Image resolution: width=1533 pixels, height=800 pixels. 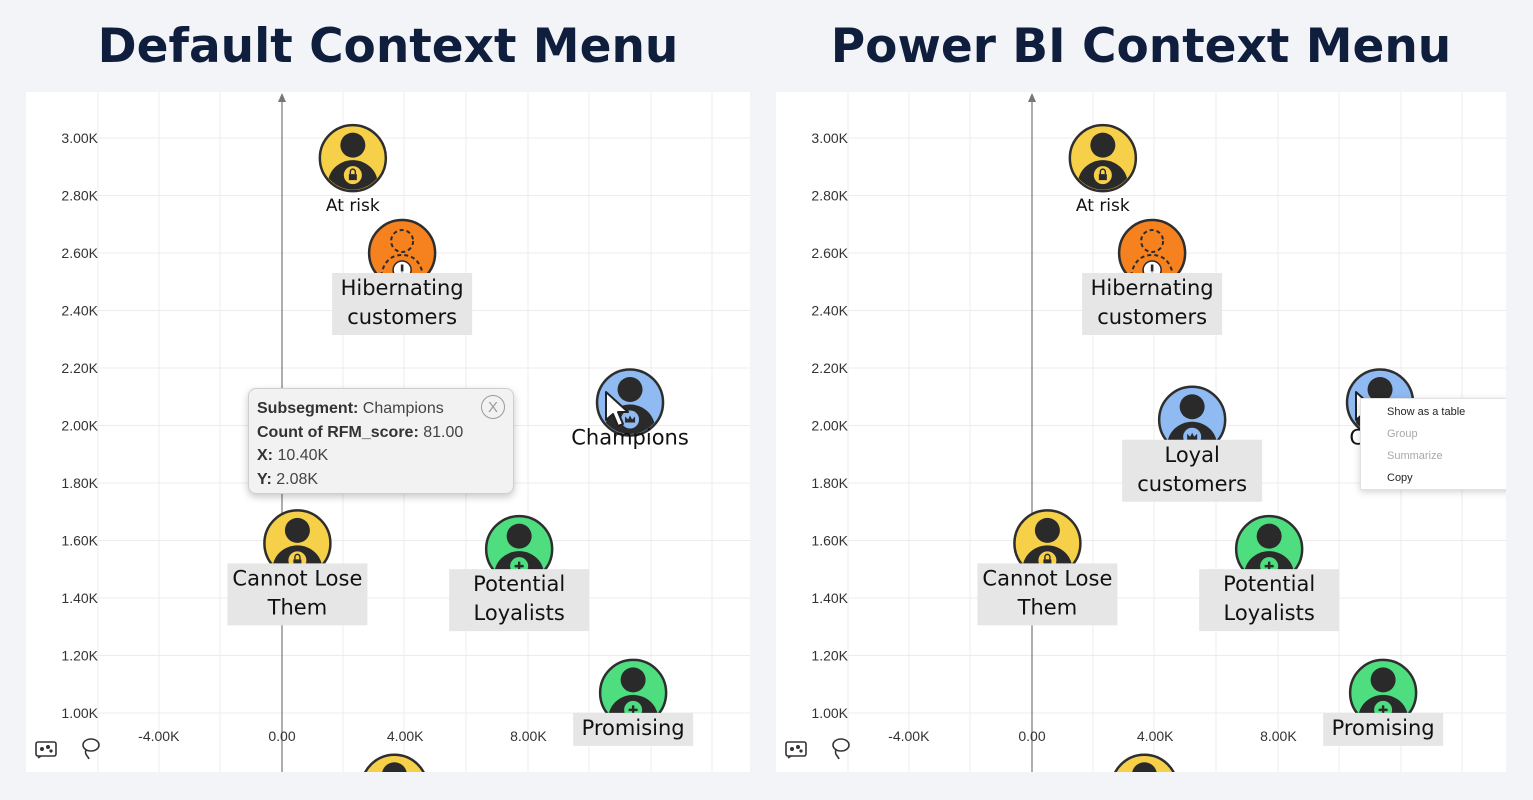 What do you see at coordinates (297, 479) in the screenshot?
I see `tooltip-value: 2.08K` at bounding box center [297, 479].